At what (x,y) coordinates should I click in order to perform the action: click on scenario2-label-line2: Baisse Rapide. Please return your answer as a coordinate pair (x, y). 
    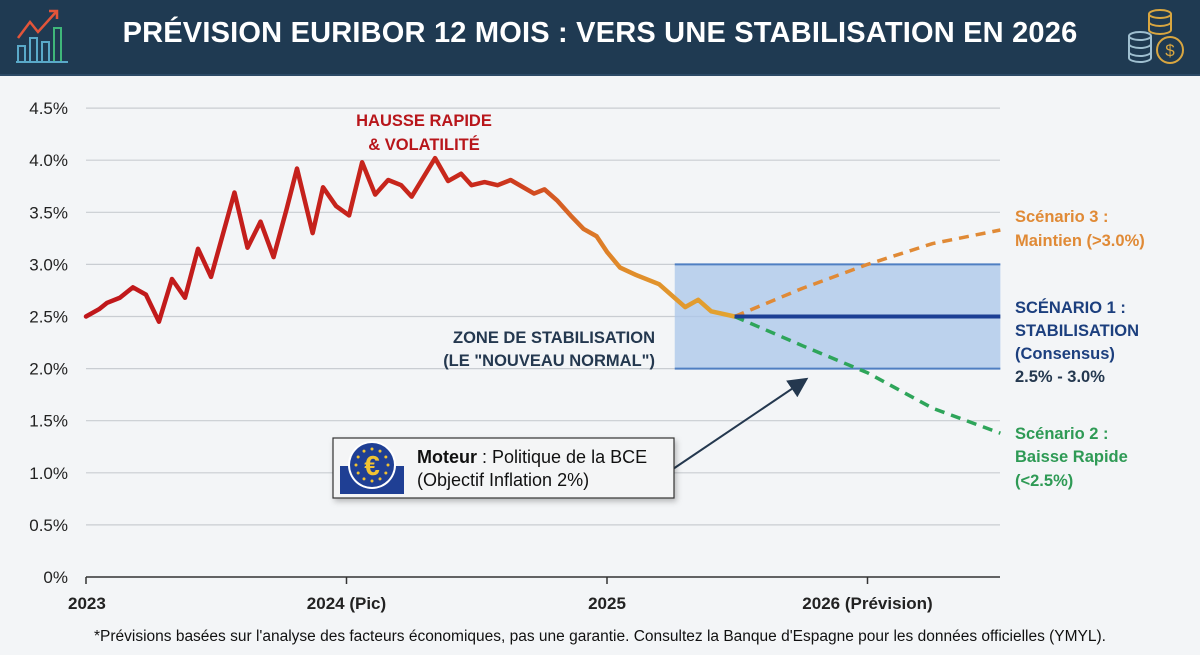
    Looking at the image, I should click on (1071, 457).